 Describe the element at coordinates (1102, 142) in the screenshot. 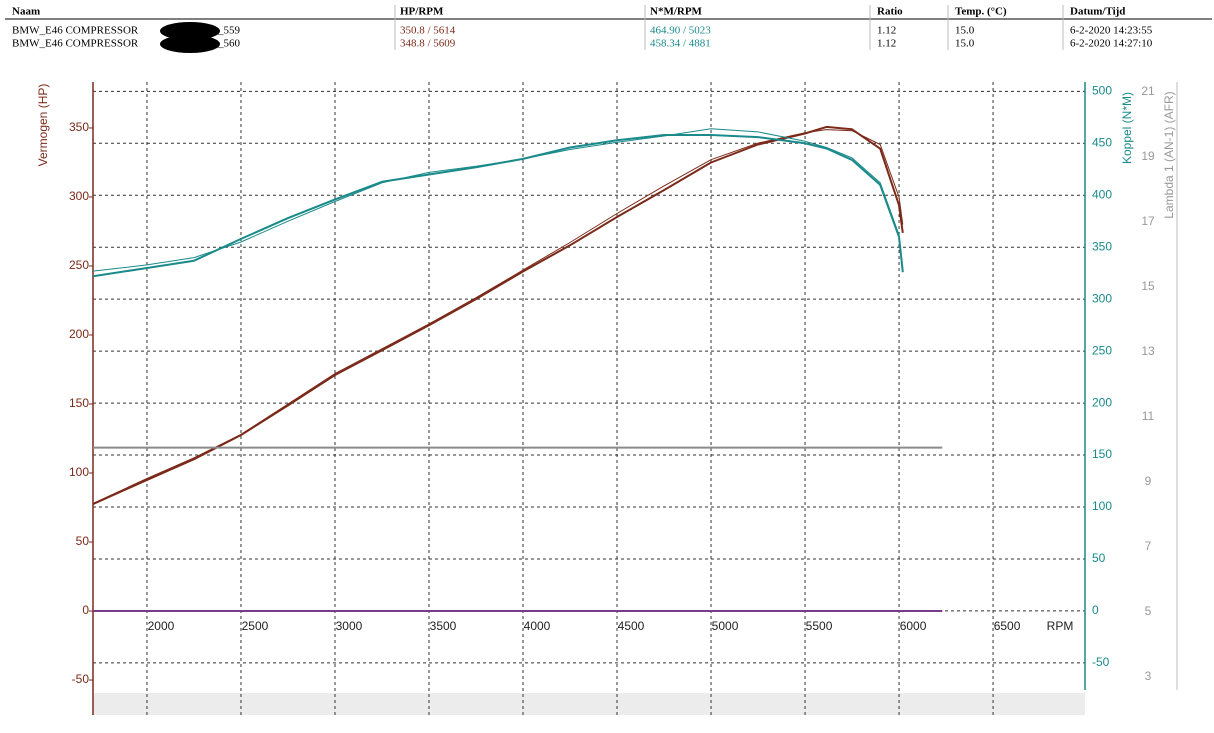

I see `y2-tick-label: 450` at that location.